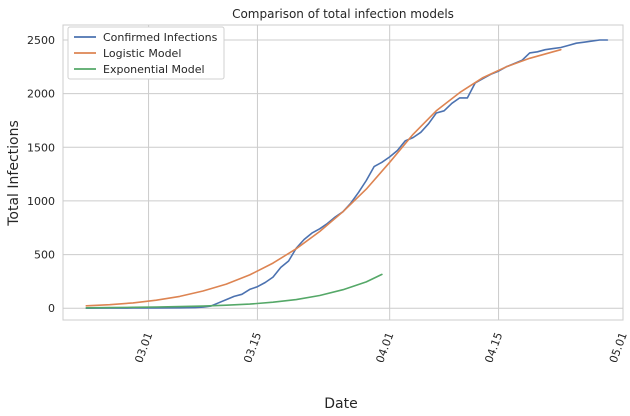 This screenshot has width=630, height=416. What do you see at coordinates (384, 348) in the screenshot?
I see `x-tick-label: 04.01` at bounding box center [384, 348].